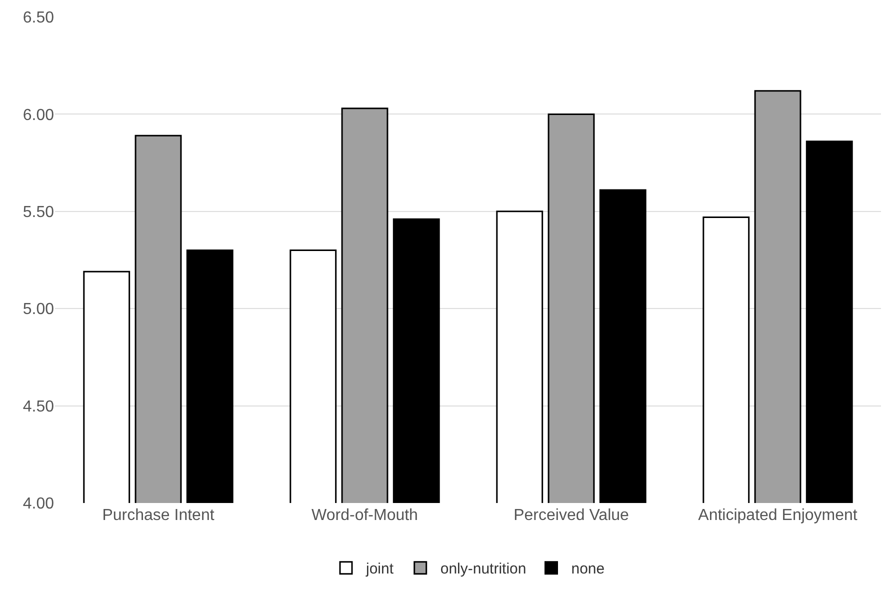 Image resolution: width=891 pixels, height=595 pixels. I want to click on legend-label: none, so click(588, 569).